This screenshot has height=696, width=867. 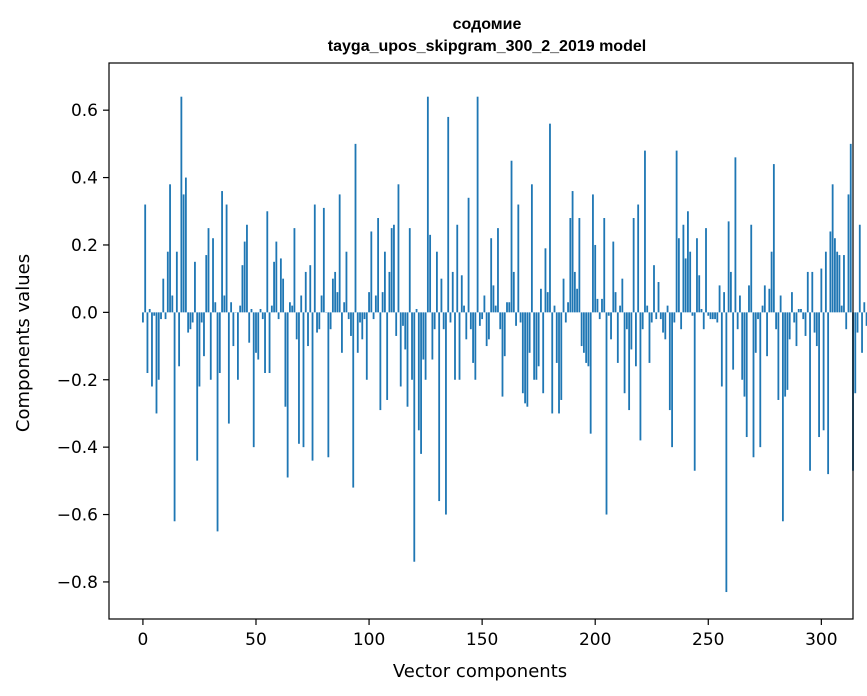 I want to click on y-tick-label: −0.4, so click(x=77, y=448).